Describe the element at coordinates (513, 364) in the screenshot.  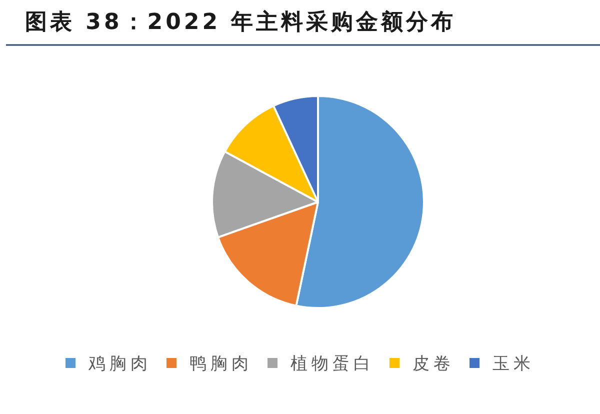
I see `legend-label: 玉米` at that location.